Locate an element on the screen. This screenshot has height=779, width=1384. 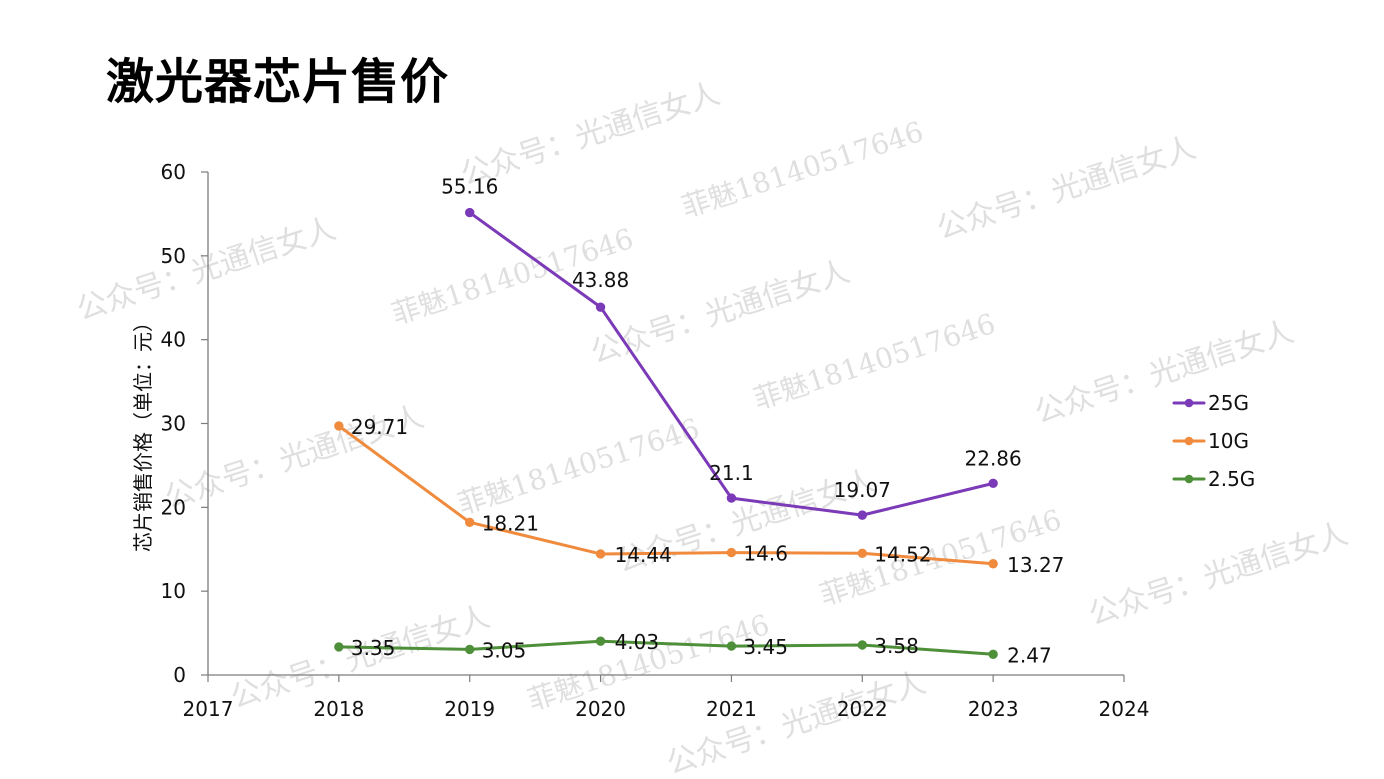
x-tick-label: 2018 is located at coordinates (338, 709).